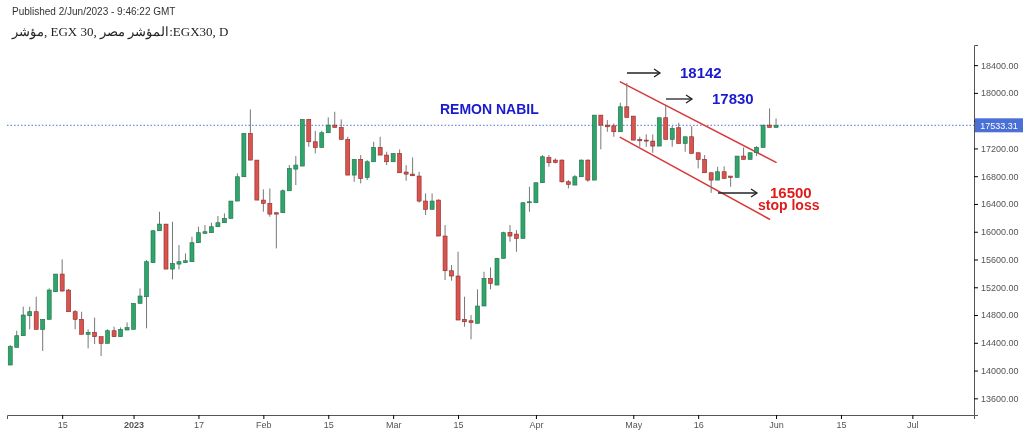 The image size is (1024, 433). What do you see at coordinates (1000, 287) in the screenshot?
I see `y-tick-label: 15200.00` at bounding box center [1000, 287].